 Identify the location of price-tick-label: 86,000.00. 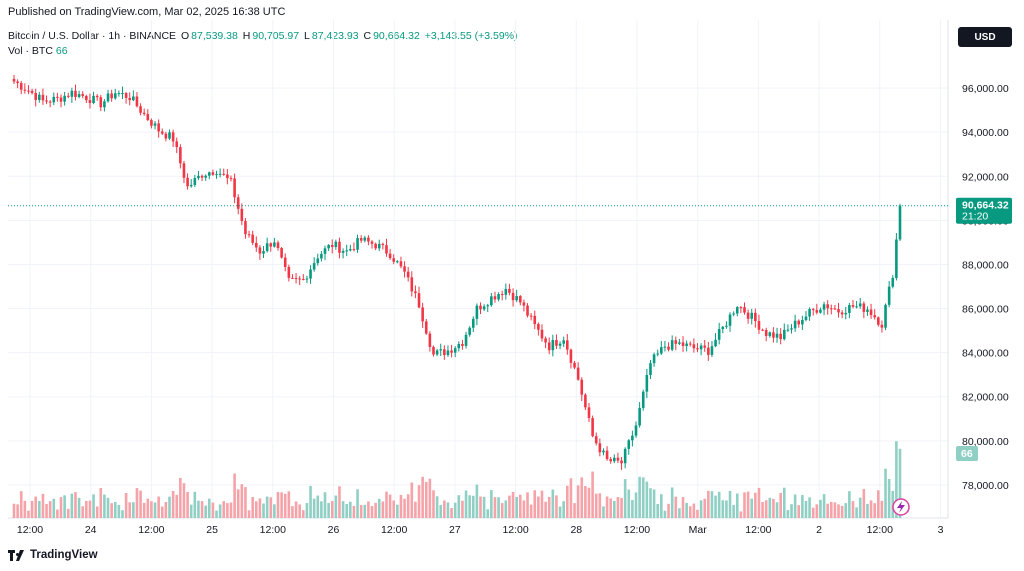
(985, 310).